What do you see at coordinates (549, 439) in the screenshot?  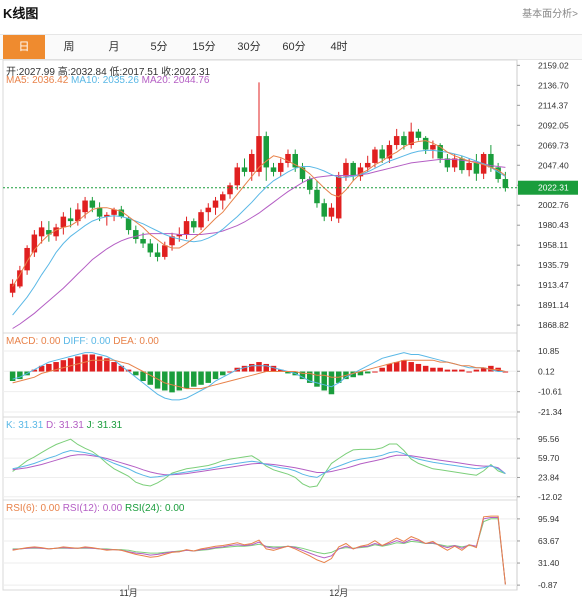 I see `2-tick-label: 95.56` at bounding box center [549, 439].